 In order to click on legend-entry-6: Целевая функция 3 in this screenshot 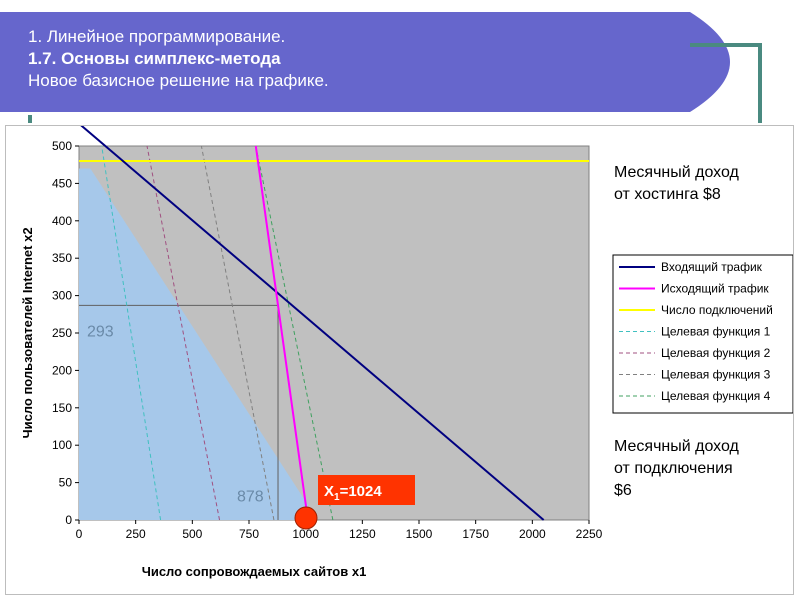, I will do `click(716, 375)`.